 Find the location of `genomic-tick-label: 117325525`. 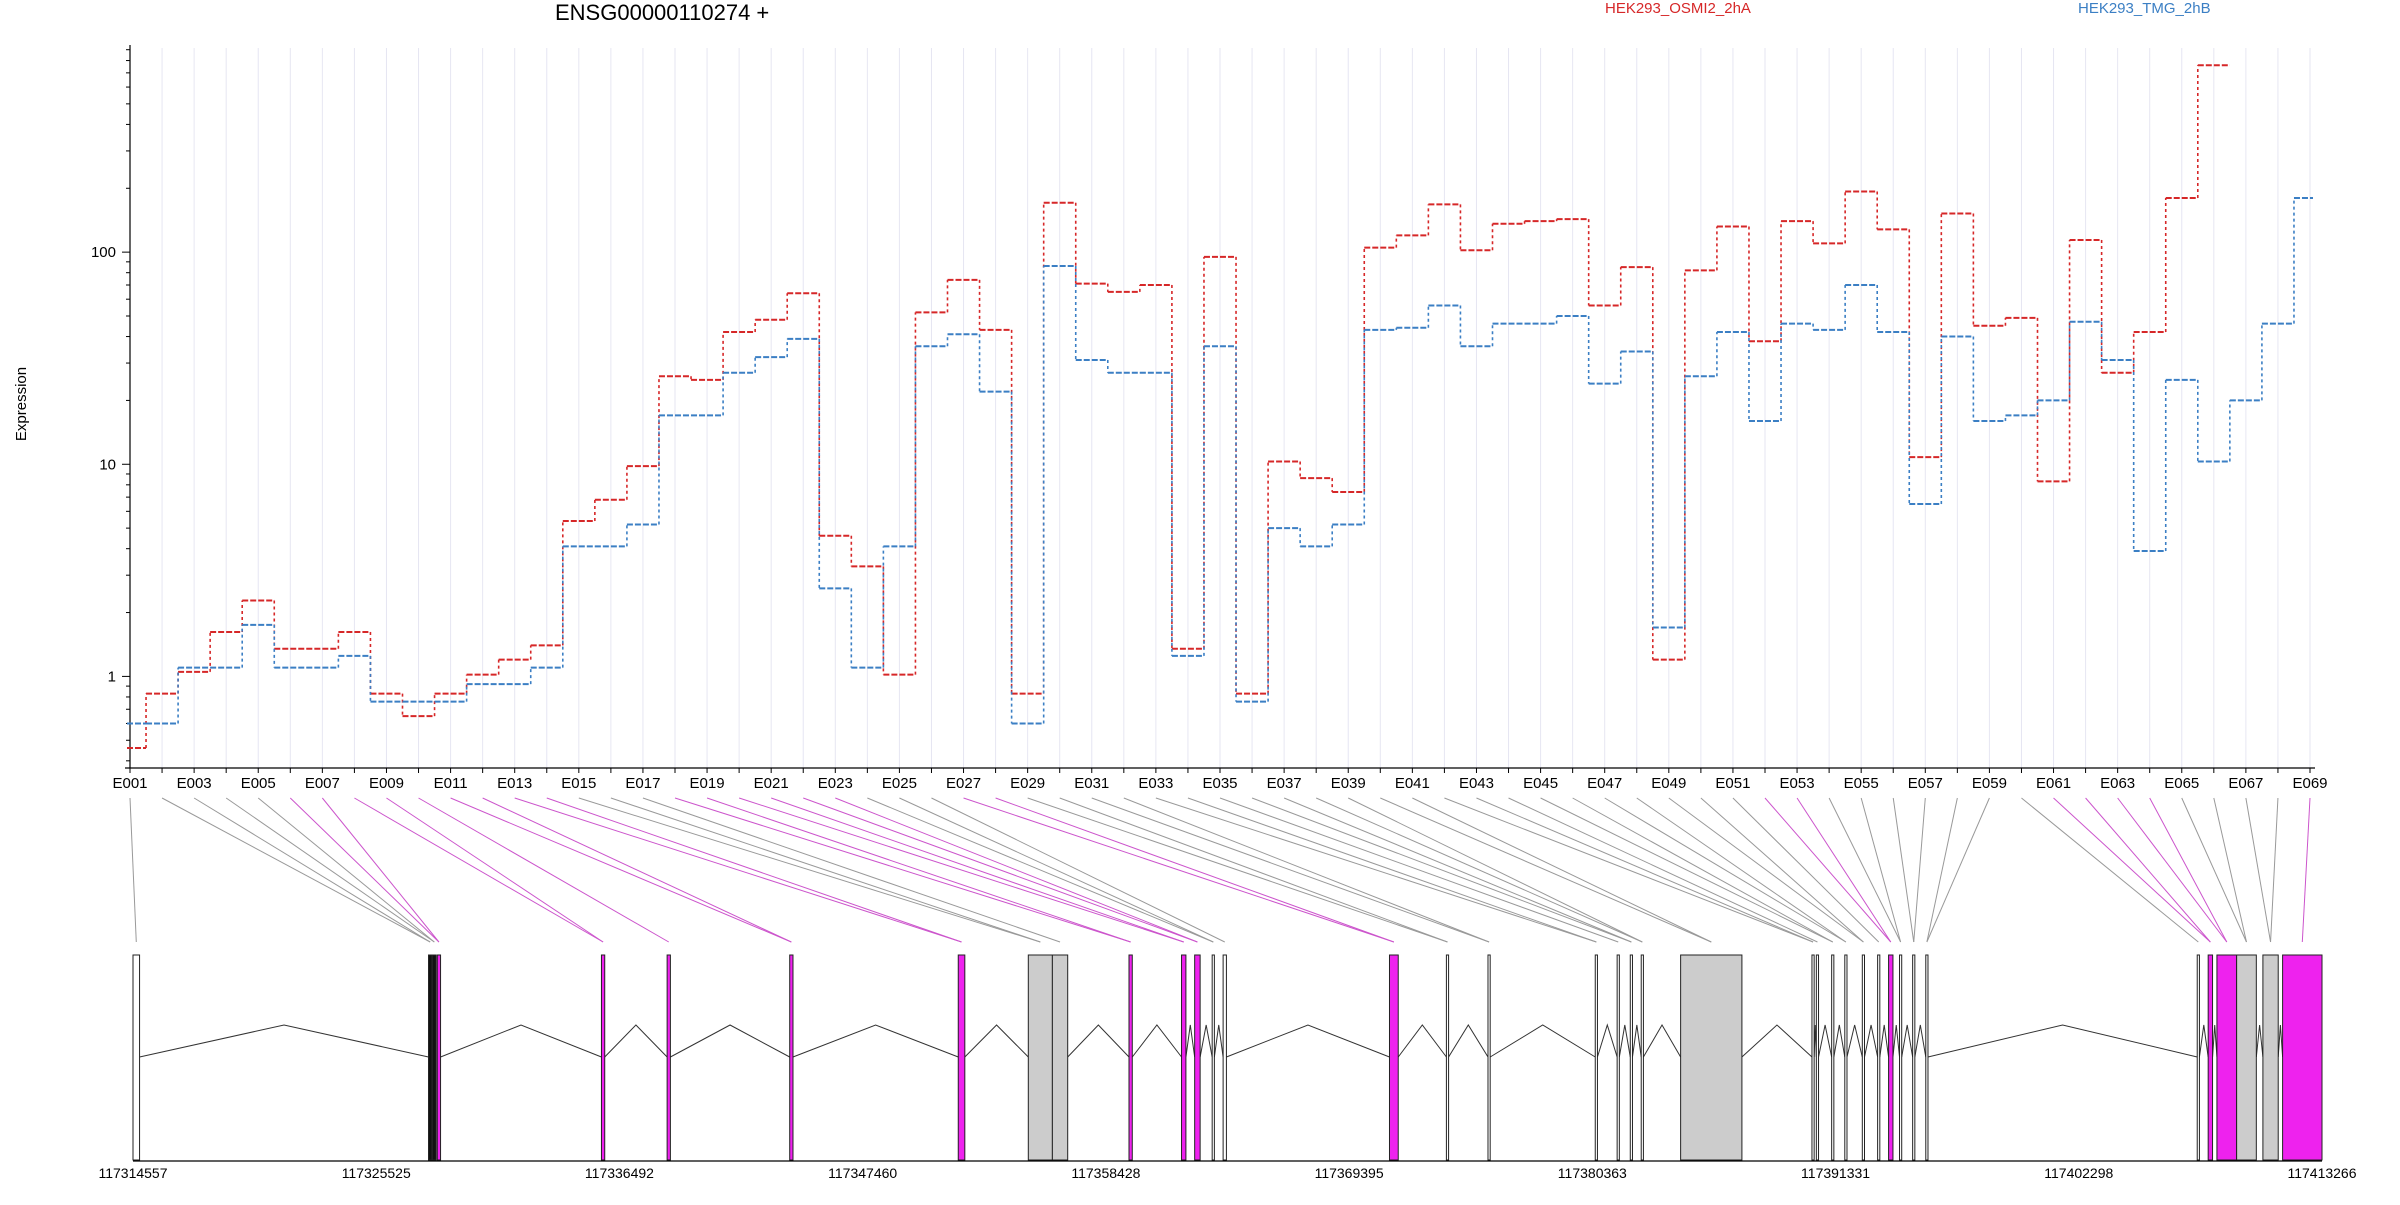

genomic-tick-label: 117325525 is located at coordinates (376, 1173).